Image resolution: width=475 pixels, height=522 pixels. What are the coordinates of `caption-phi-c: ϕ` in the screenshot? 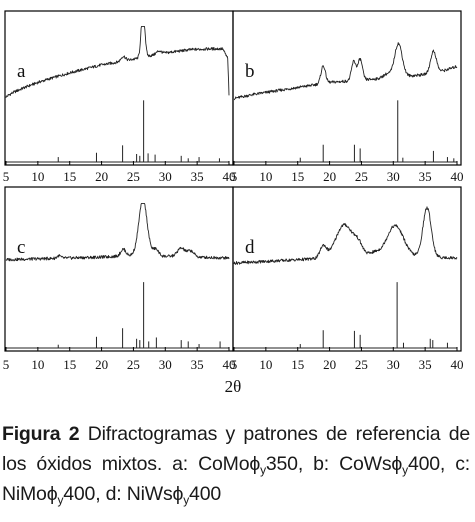 It's located at (52, 494).